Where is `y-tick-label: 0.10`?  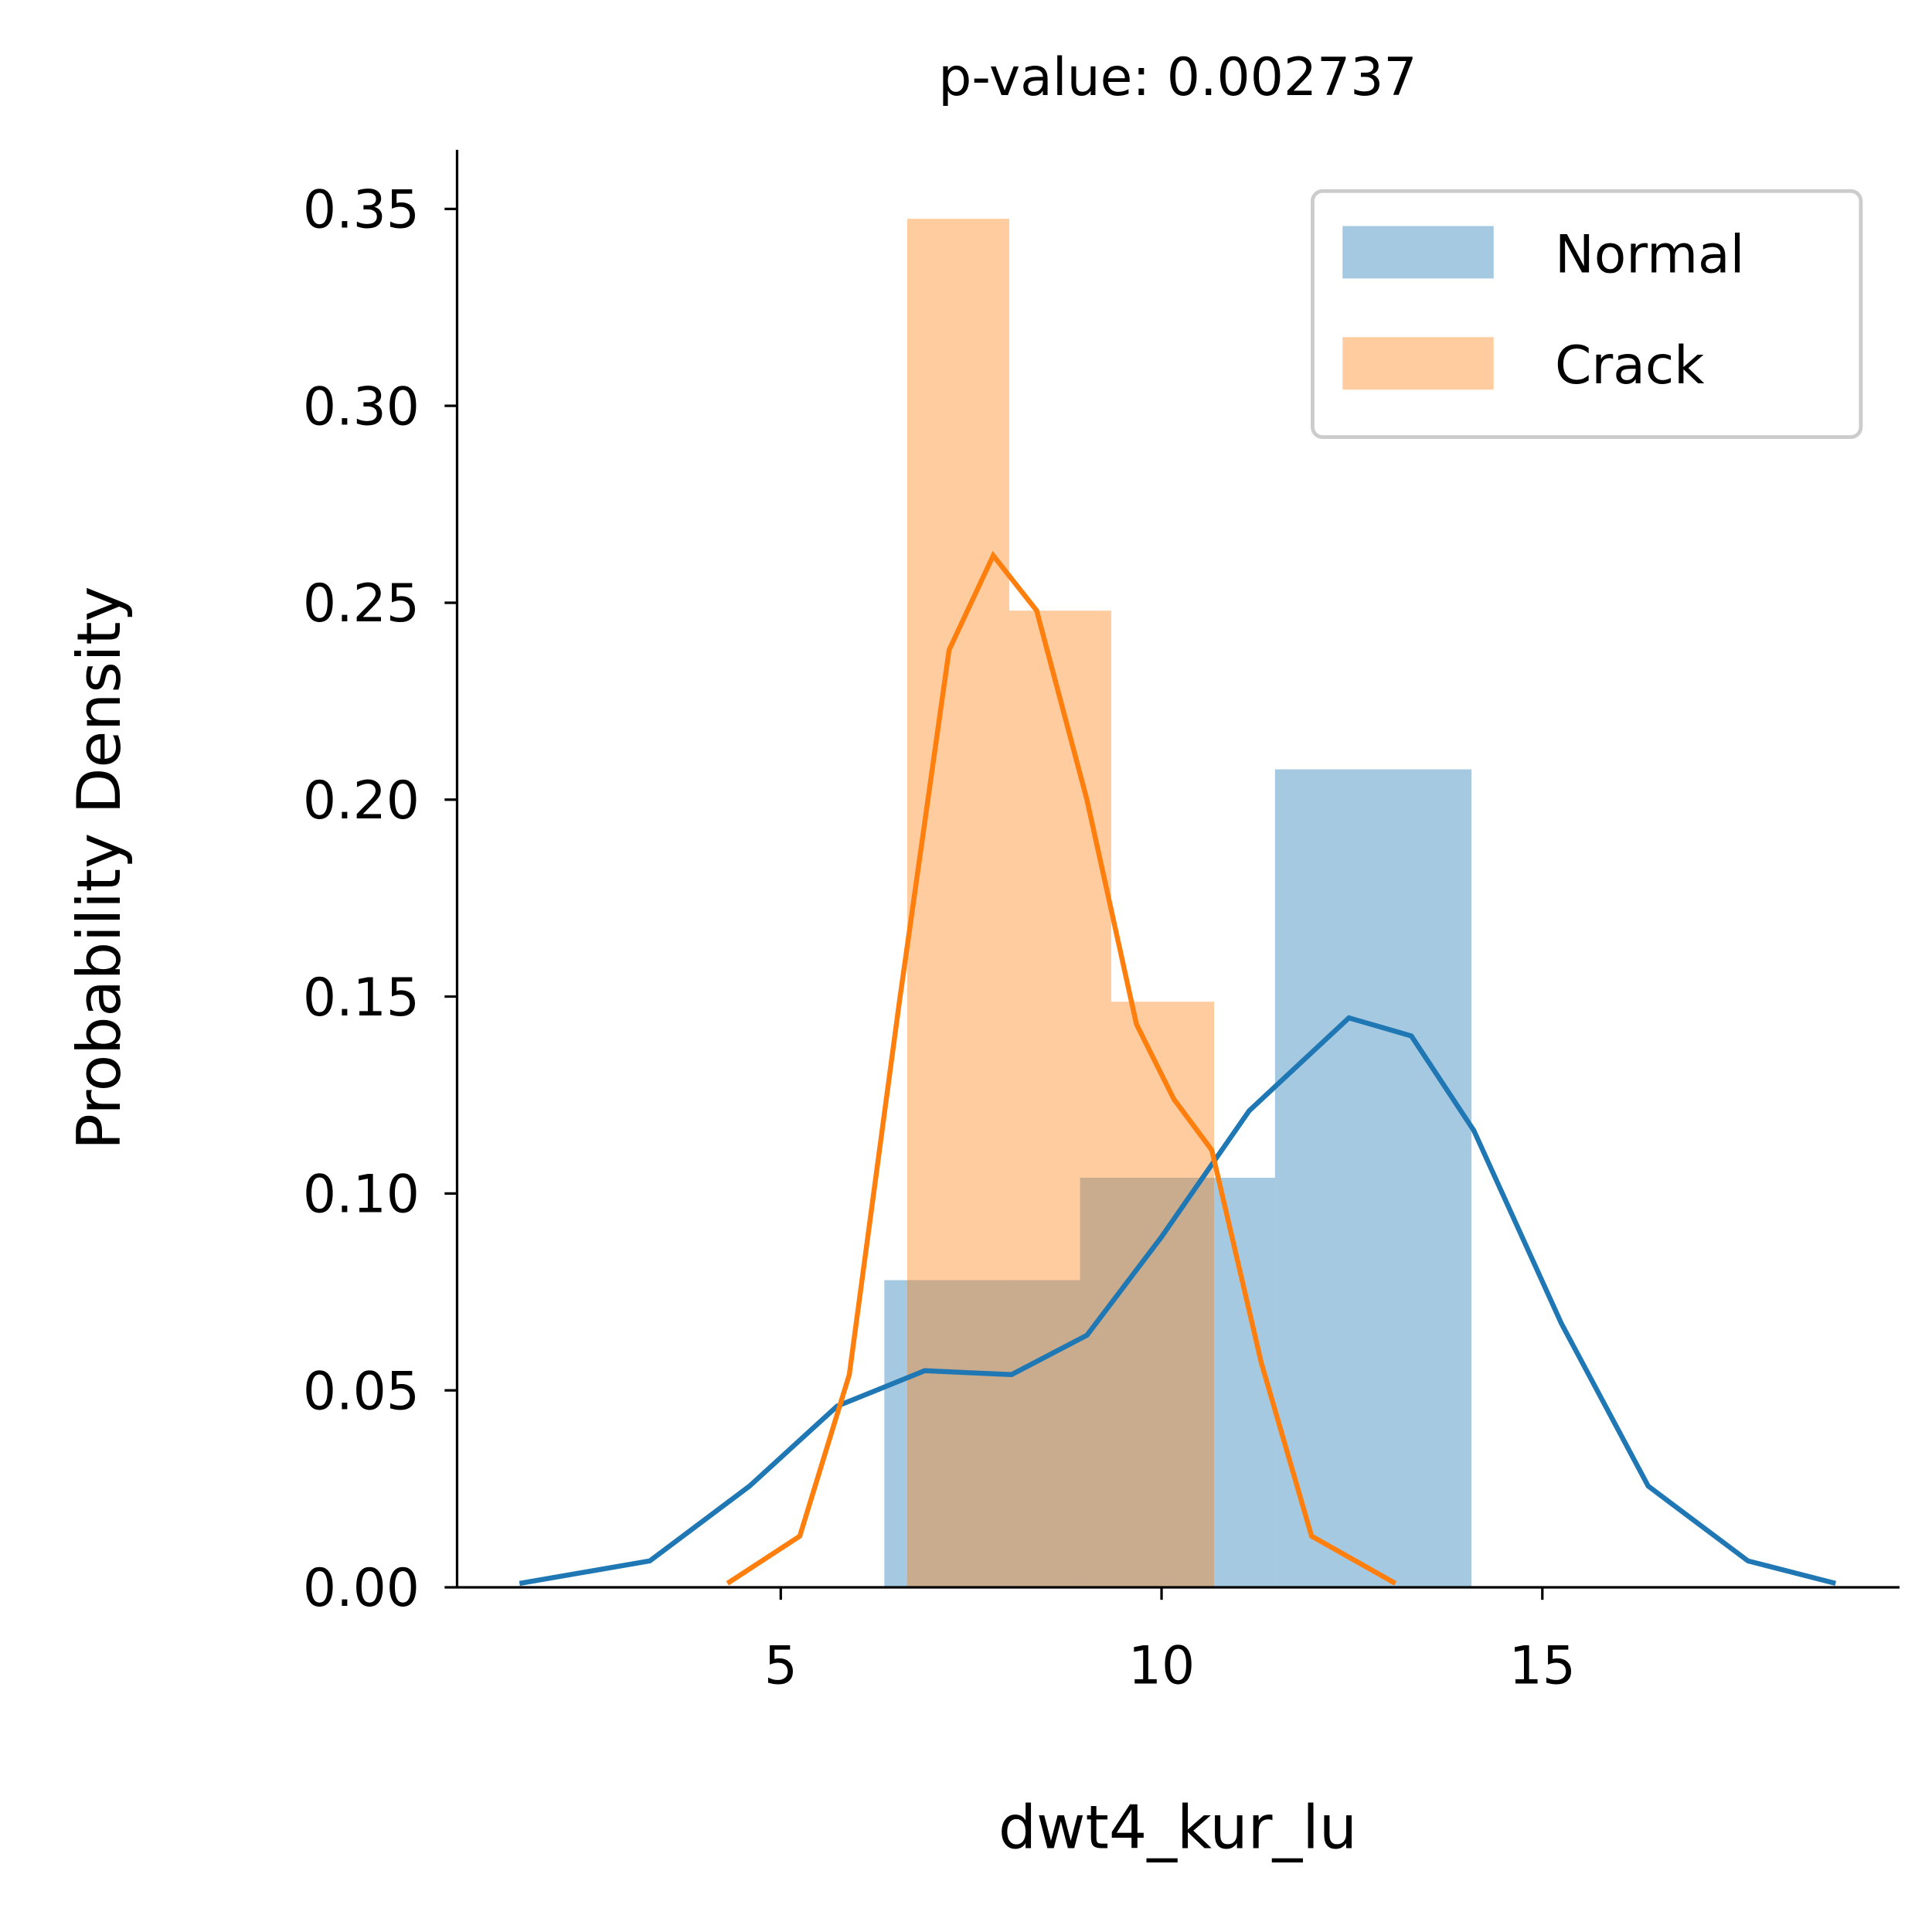
y-tick-label: 0.10 is located at coordinates (362, 1196).